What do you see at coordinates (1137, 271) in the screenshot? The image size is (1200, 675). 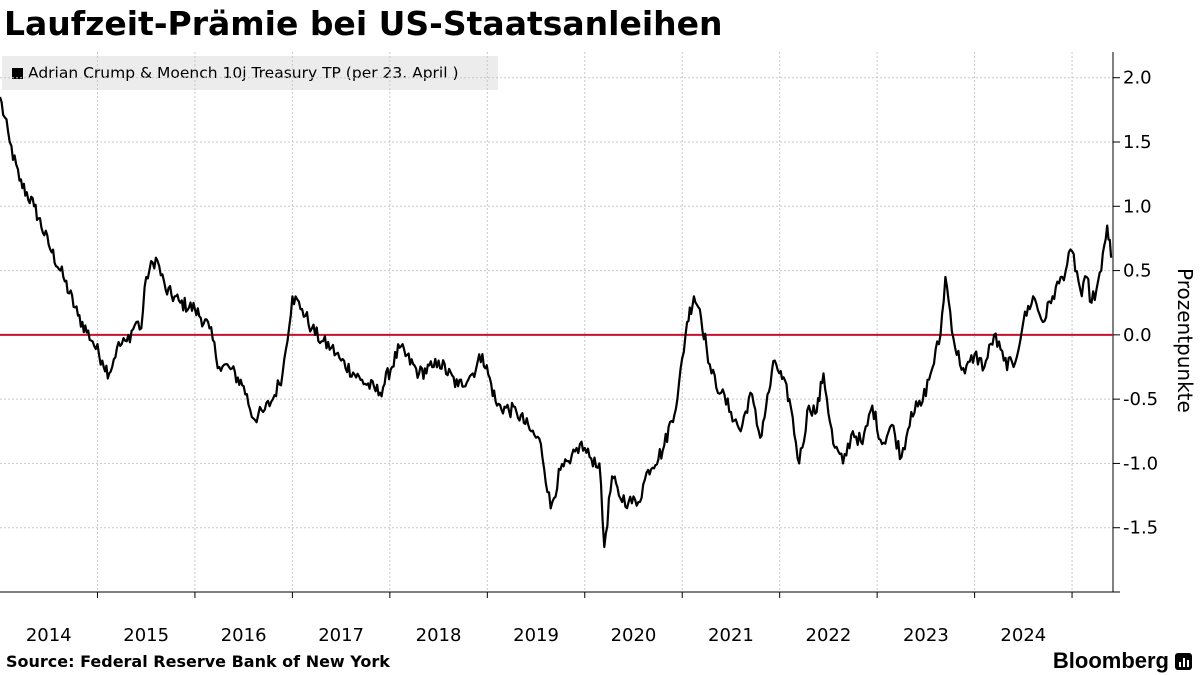 I see `y-tick-label: 0.5` at bounding box center [1137, 271].